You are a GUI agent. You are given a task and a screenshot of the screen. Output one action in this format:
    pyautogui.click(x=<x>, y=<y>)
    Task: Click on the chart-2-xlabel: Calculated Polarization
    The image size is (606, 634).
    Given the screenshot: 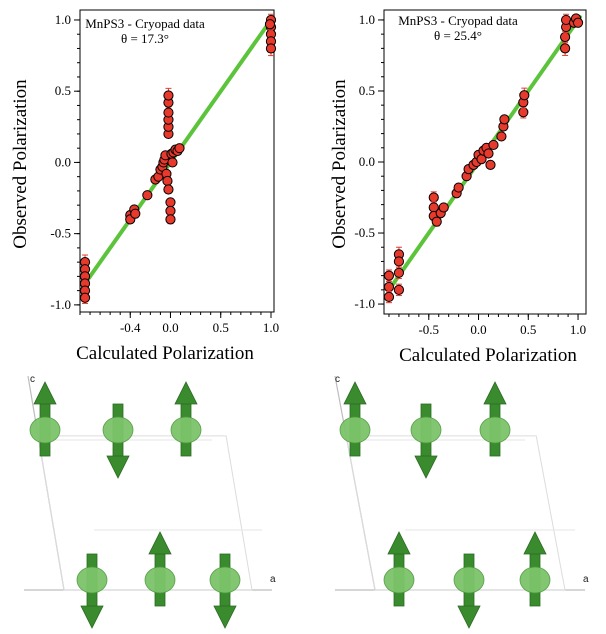 What is the action you would take?
    pyautogui.click(x=488, y=355)
    